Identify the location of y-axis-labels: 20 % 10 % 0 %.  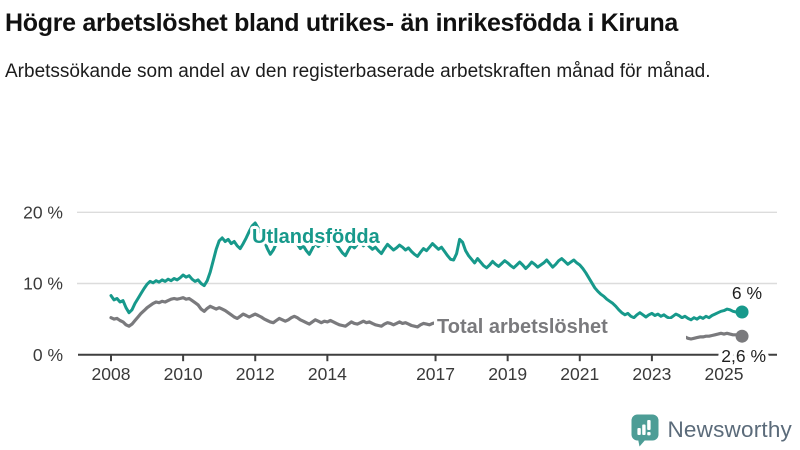
(43, 284).